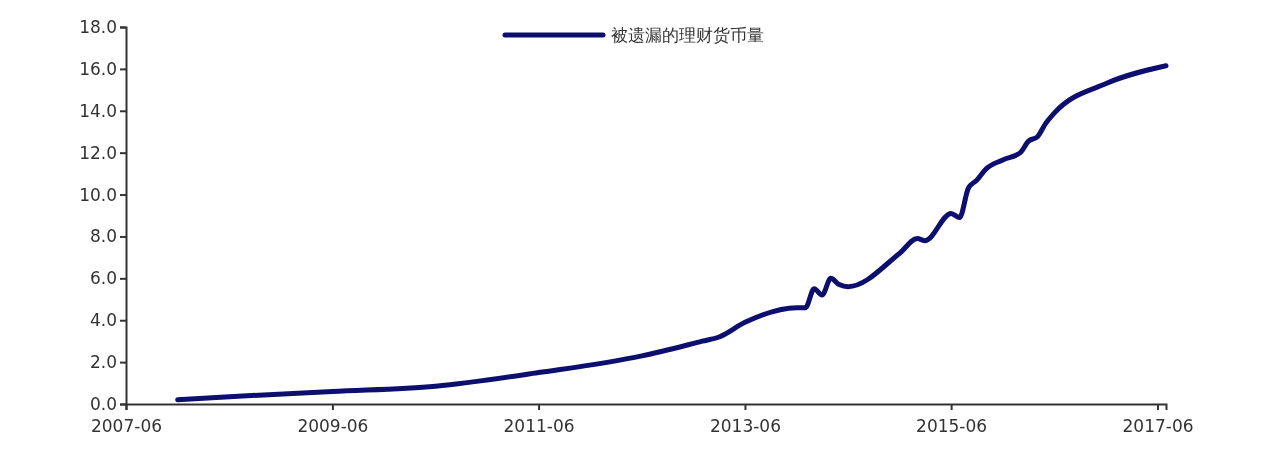 The height and width of the screenshot is (462, 1262). What do you see at coordinates (98, 110) in the screenshot?
I see `y-tick-label: 14.0` at bounding box center [98, 110].